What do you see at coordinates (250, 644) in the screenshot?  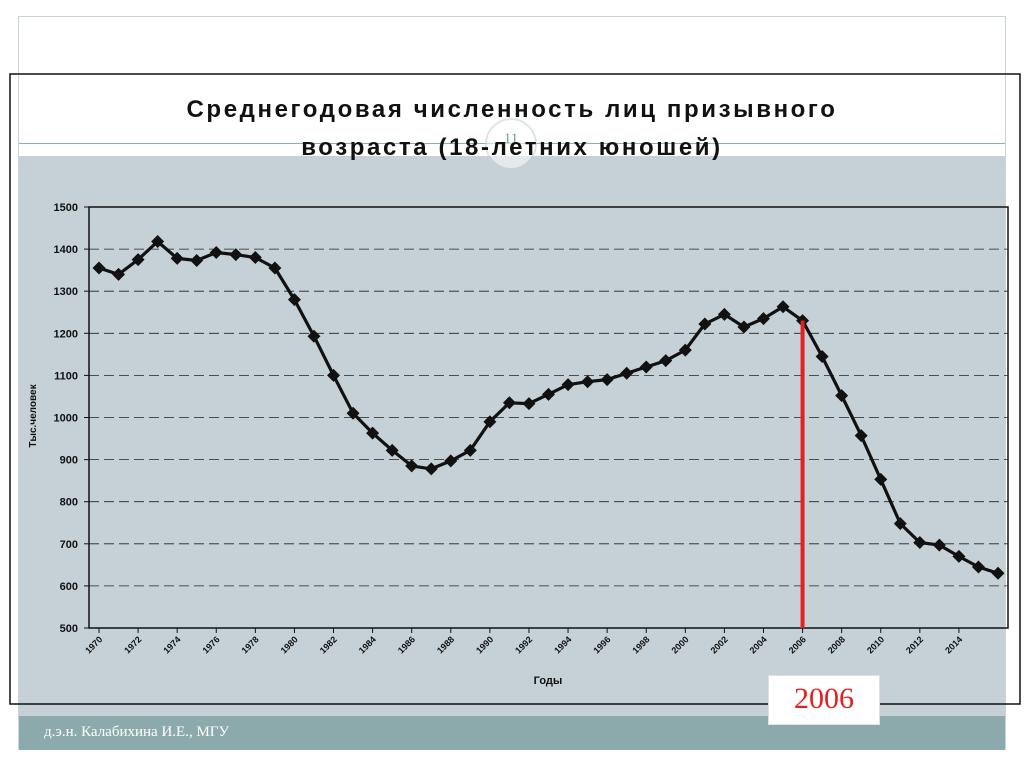 I see `x-tick-label: 1978` at bounding box center [250, 644].